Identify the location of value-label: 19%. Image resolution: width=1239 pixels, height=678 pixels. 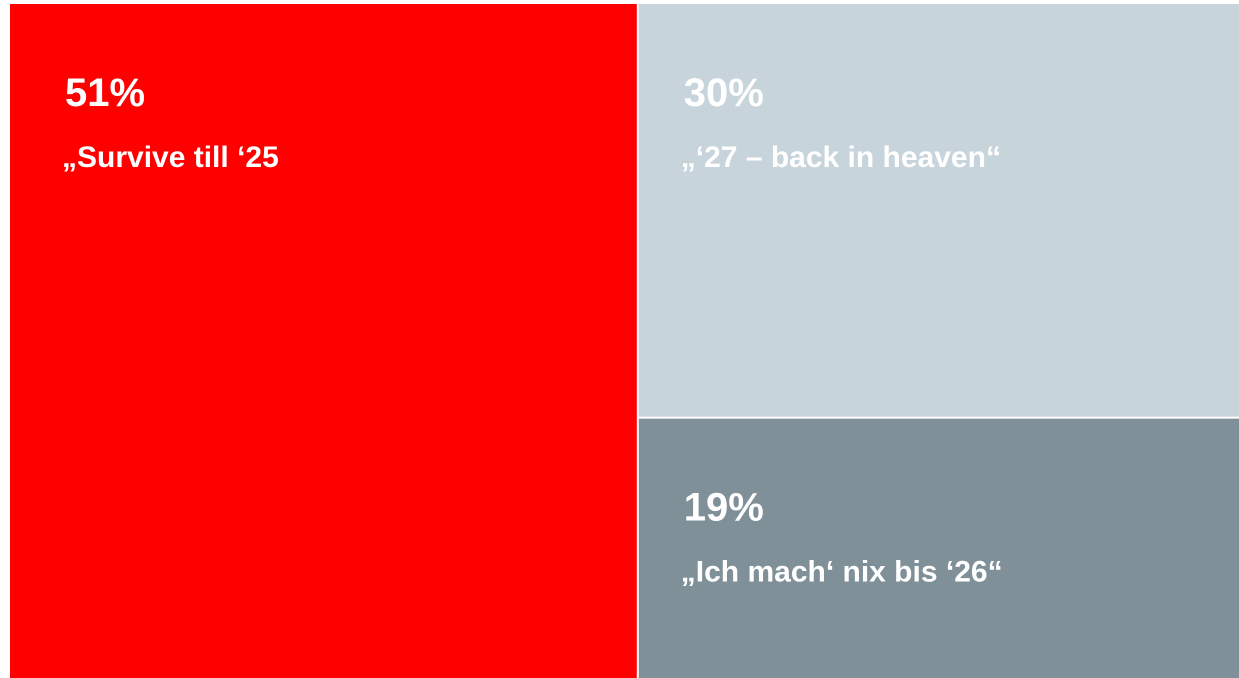
(724, 508).